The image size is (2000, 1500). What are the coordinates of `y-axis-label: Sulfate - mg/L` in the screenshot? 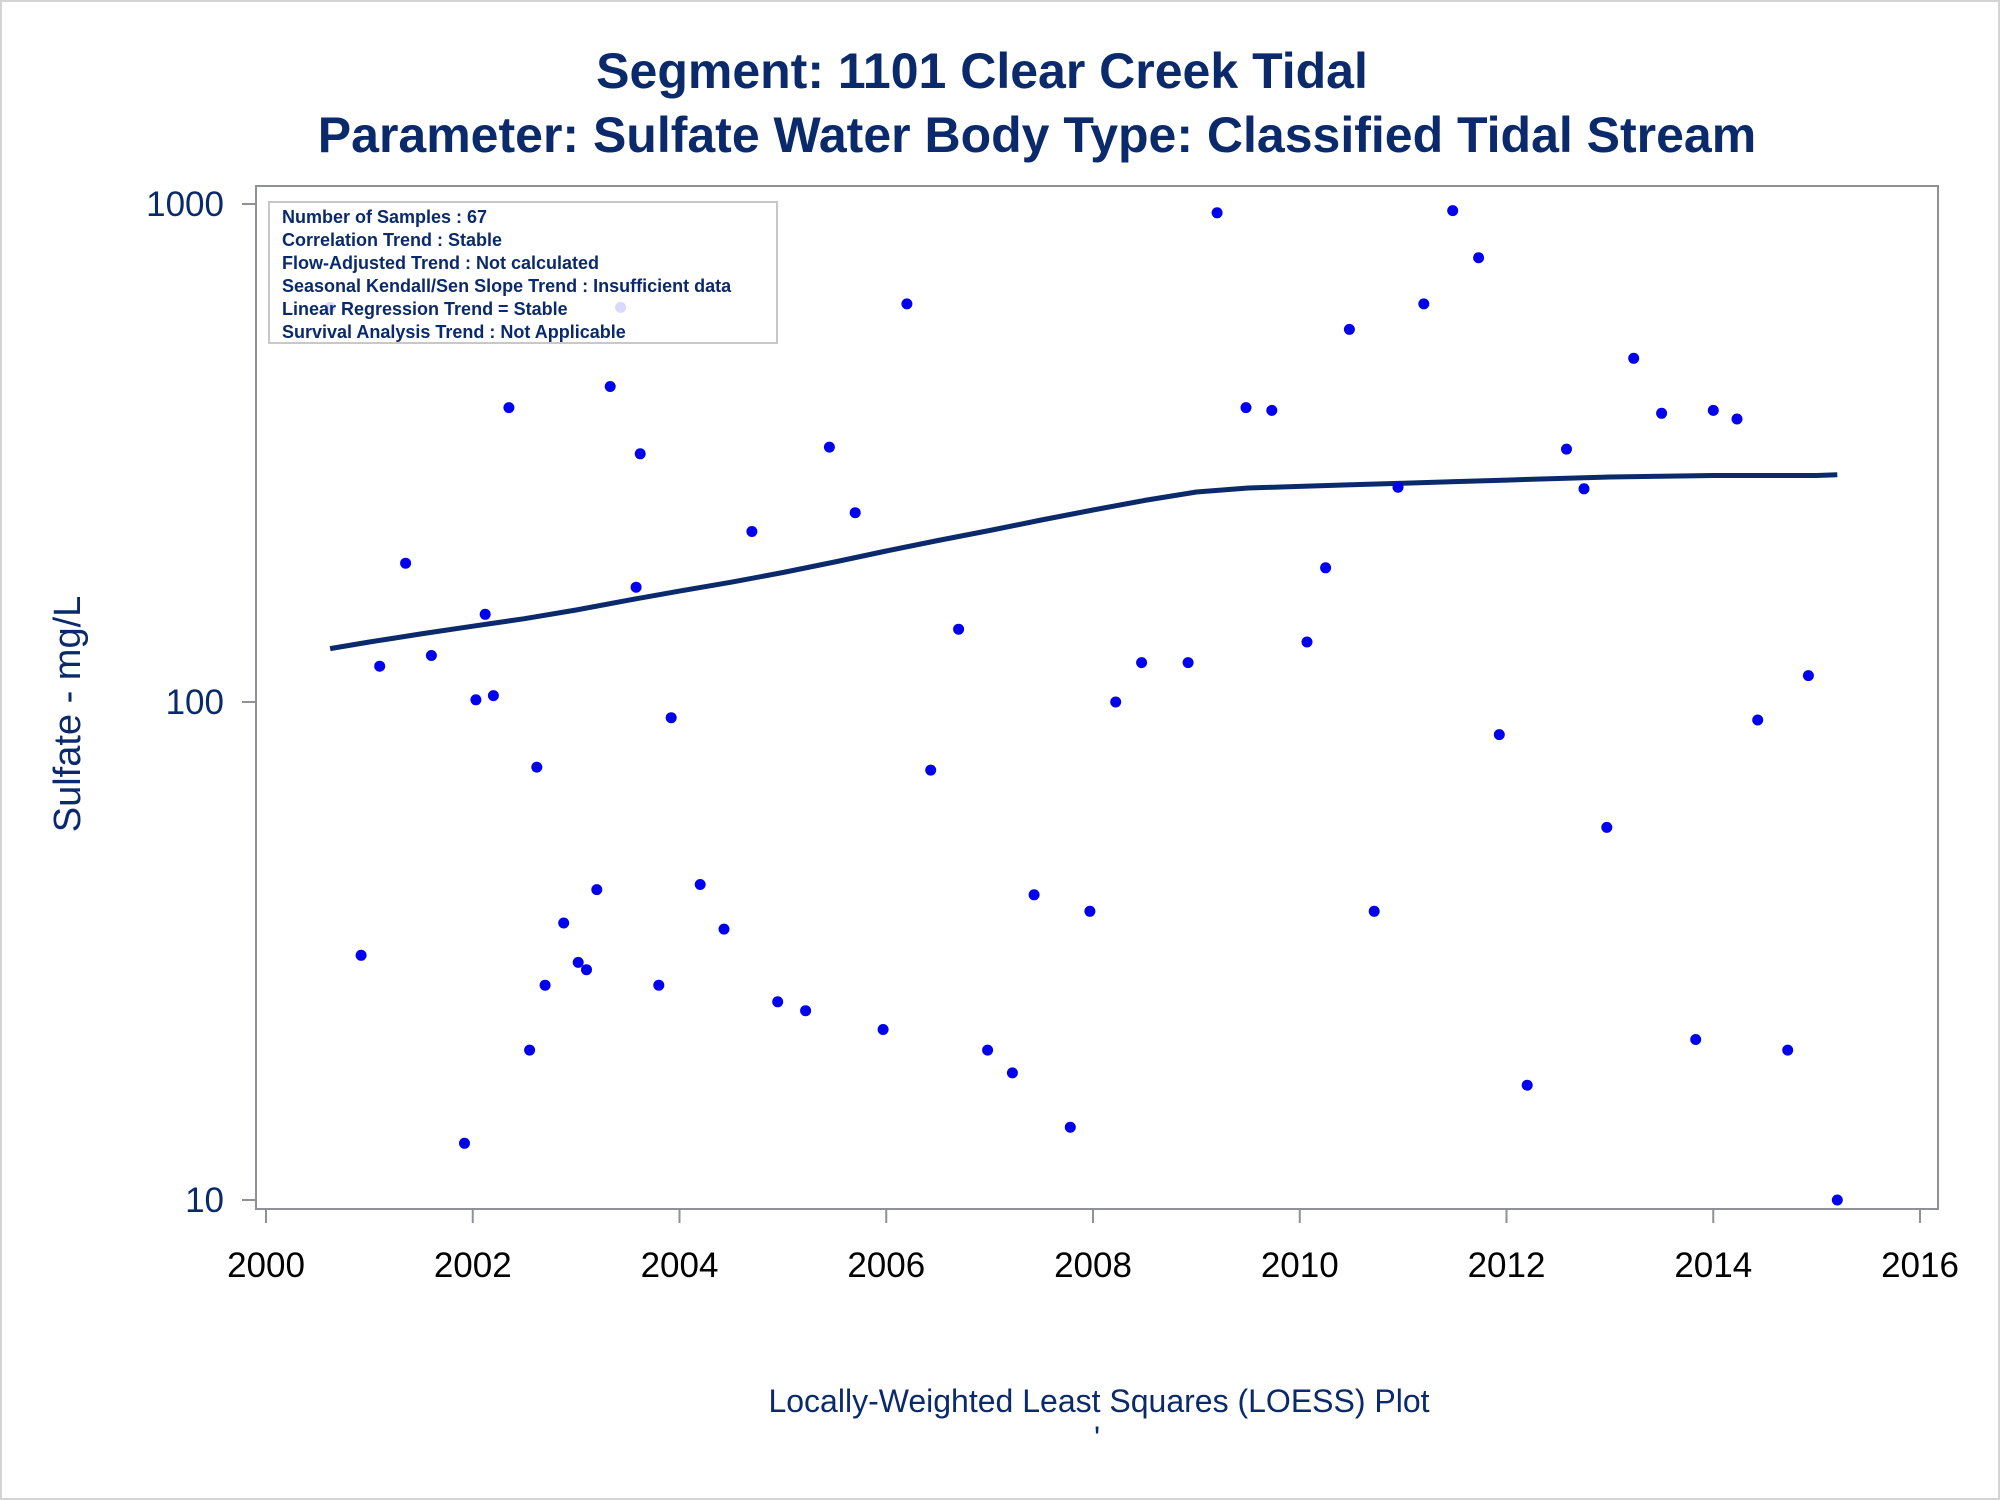 It's located at (68, 714).